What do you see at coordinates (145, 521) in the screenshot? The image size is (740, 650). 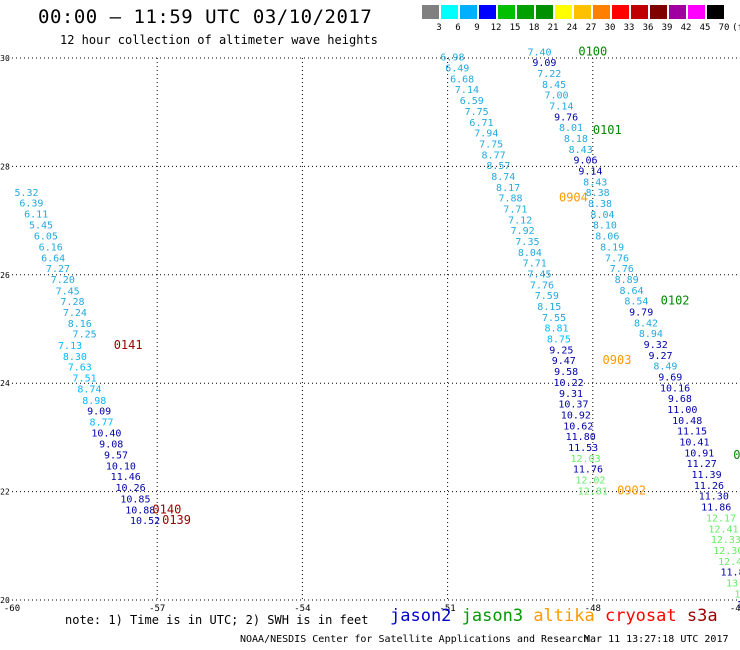 I see `wave-height-point: 10.52` at bounding box center [145, 521].